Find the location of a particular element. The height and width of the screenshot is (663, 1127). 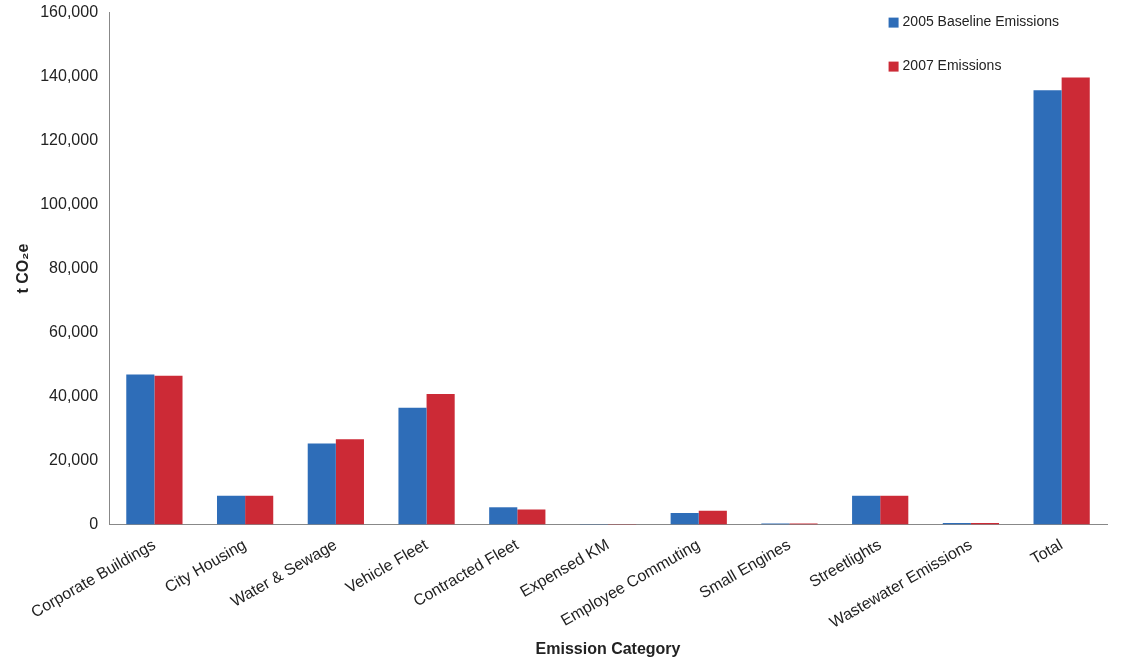

legend-label: 2005 Baseline Emissions is located at coordinates (980, 21).